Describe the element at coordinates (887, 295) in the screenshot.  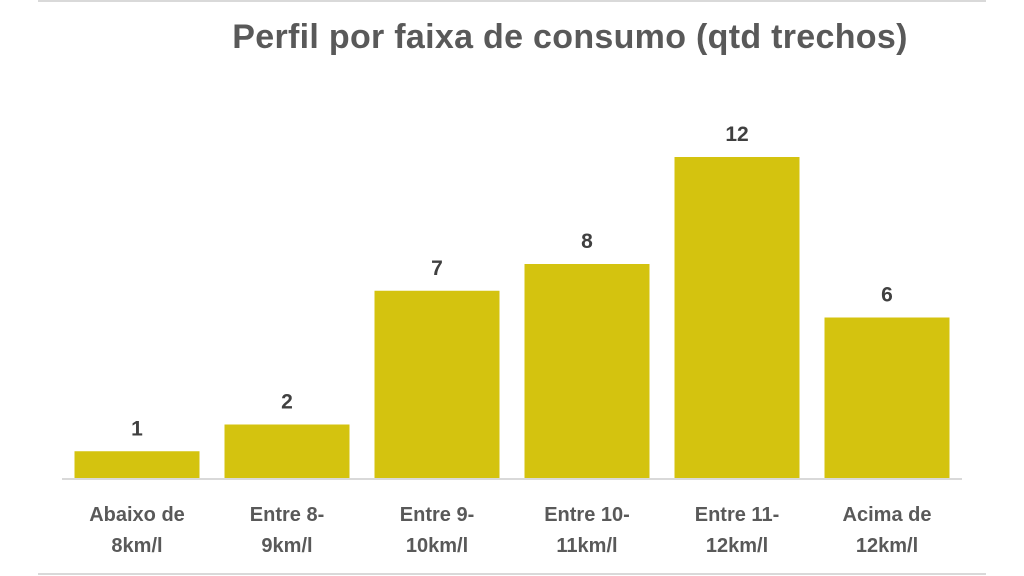
I see `data-label-5: 6` at that location.